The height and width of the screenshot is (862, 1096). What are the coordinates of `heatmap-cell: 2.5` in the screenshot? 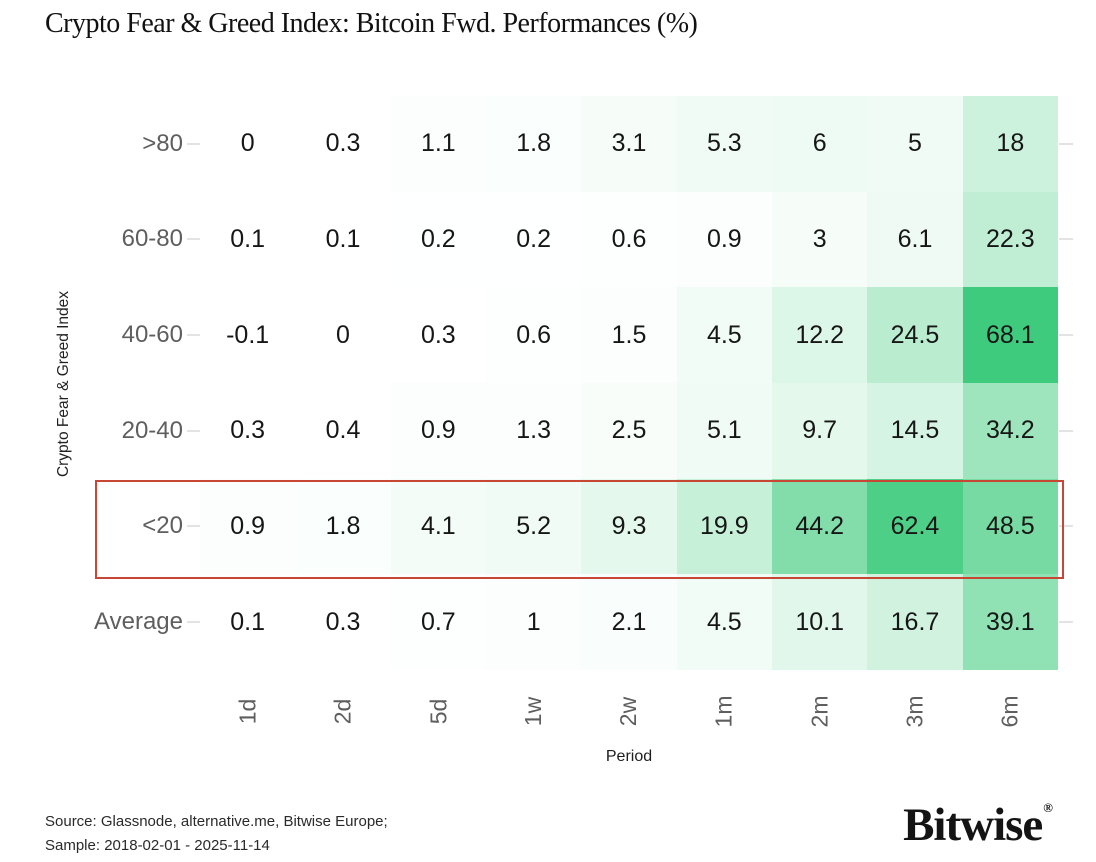 It's located at (629, 430).